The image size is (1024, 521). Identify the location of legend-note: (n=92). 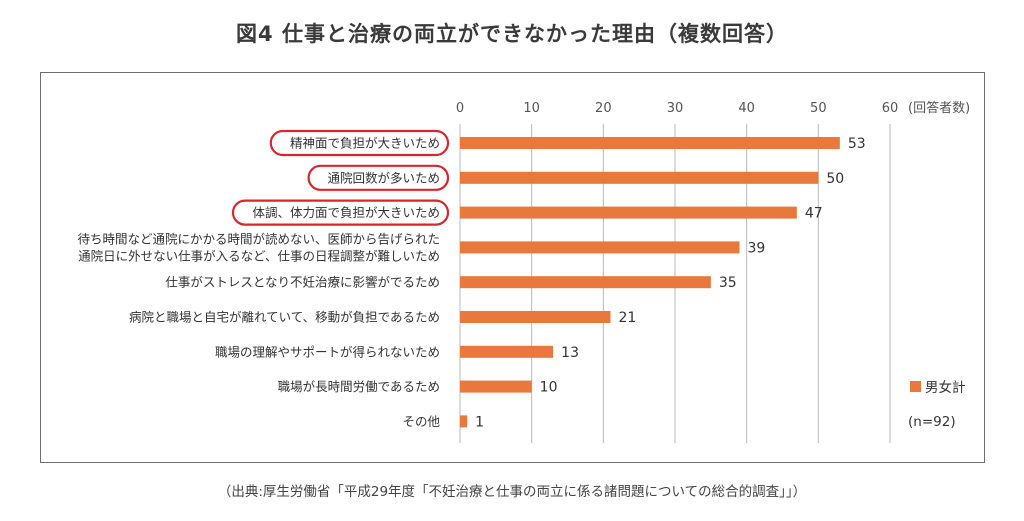
(932, 422).